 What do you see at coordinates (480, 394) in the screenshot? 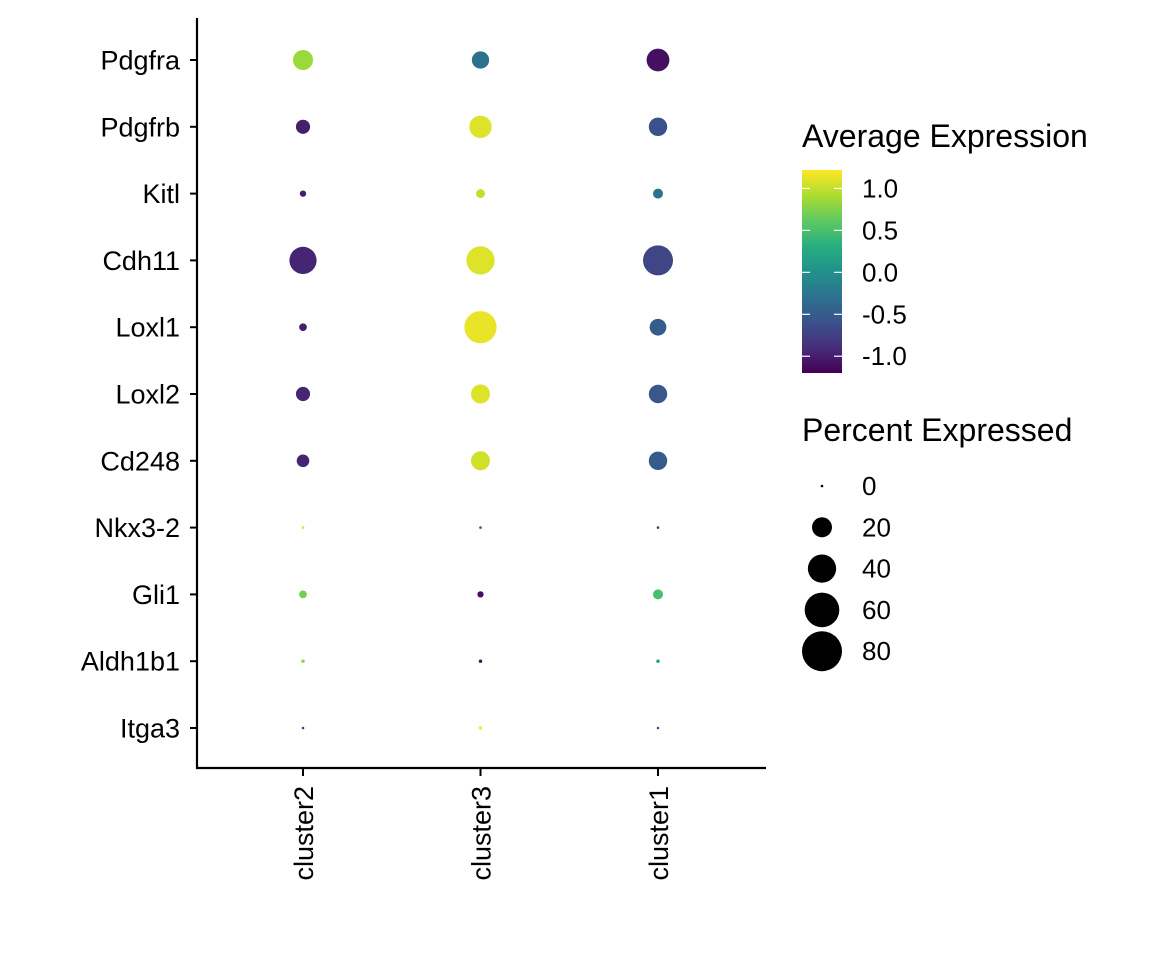
I see `dot-loxl2-cluster3` at bounding box center [480, 394].